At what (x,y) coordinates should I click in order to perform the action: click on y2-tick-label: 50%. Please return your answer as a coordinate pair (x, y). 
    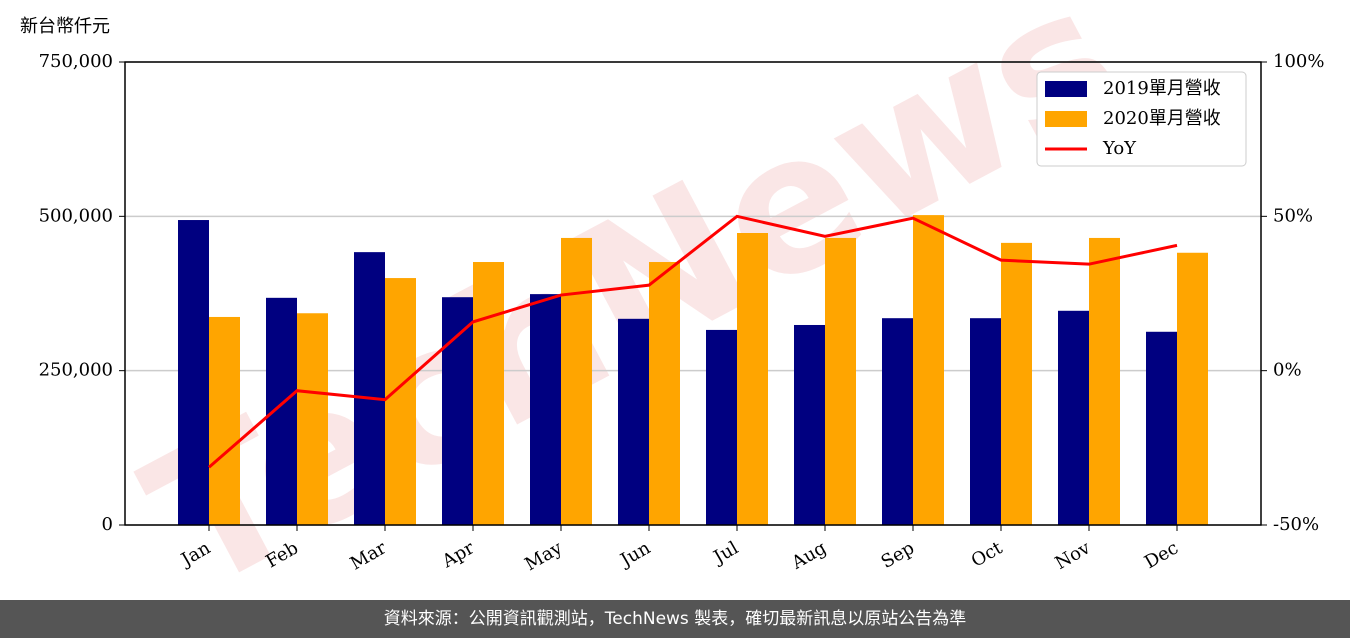
    Looking at the image, I should click on (1293, 215).